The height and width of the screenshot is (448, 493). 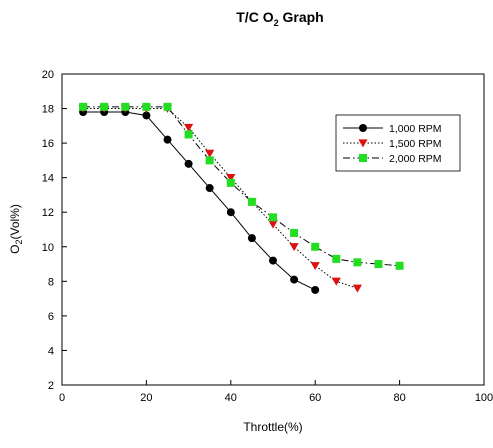 What do you see at coordinates (415, 144) in the screenshot?
I see `legend-label: 1,500 RPM` at bounding box center [415, 144].